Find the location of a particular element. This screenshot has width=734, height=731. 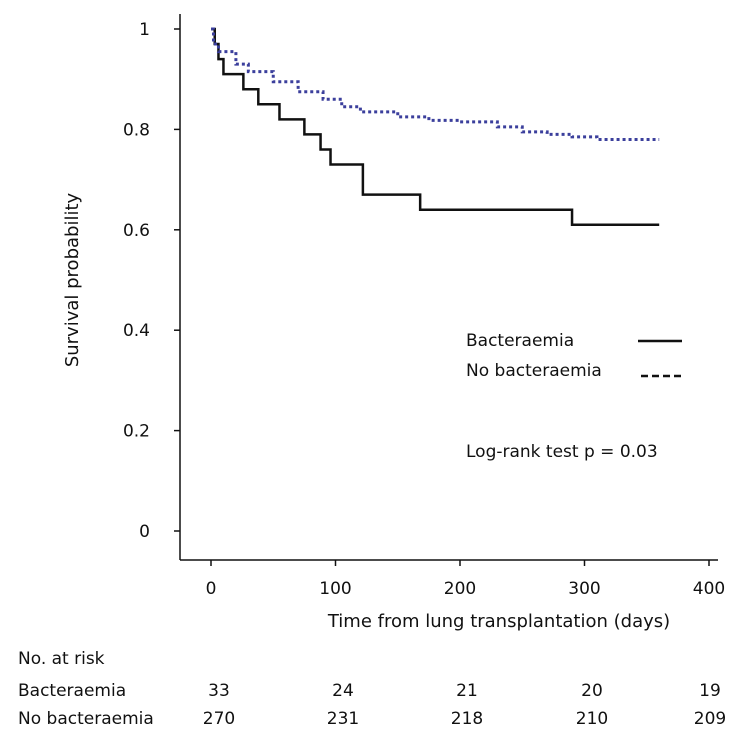

x-ticks: 0 100 200 300 400 is located at coordinates (465, 579).